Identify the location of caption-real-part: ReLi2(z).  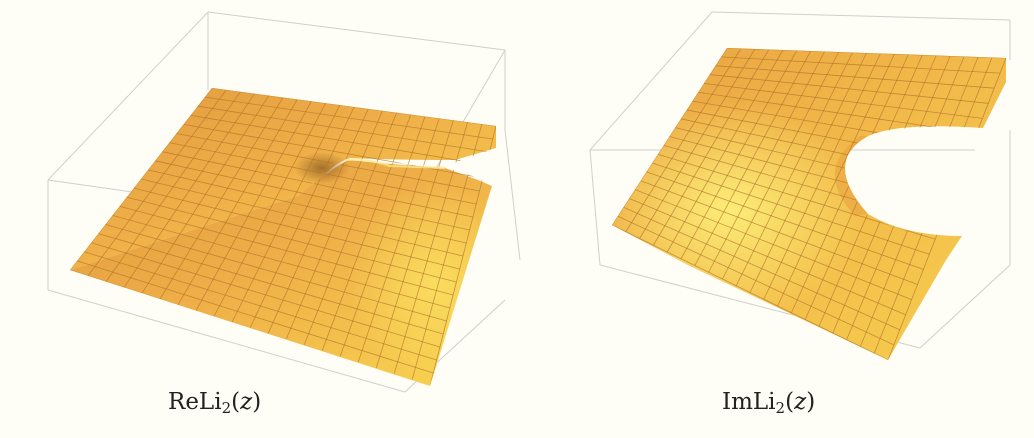
(214, 403).